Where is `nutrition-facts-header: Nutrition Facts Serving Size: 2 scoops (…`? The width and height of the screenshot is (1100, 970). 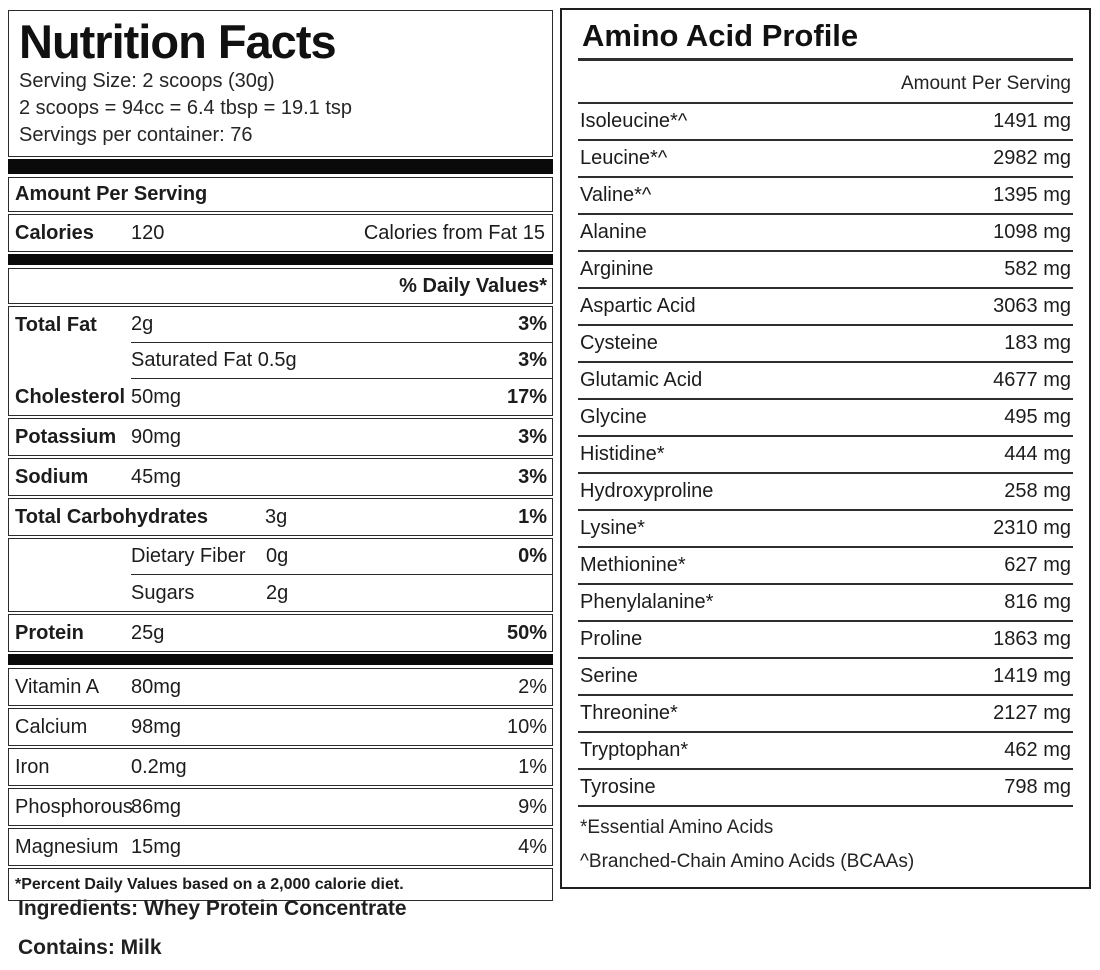 nutrition-facts-header: Nutrition Facts Serving Size: 2 scoops (… is located at coordinates (280, 83).